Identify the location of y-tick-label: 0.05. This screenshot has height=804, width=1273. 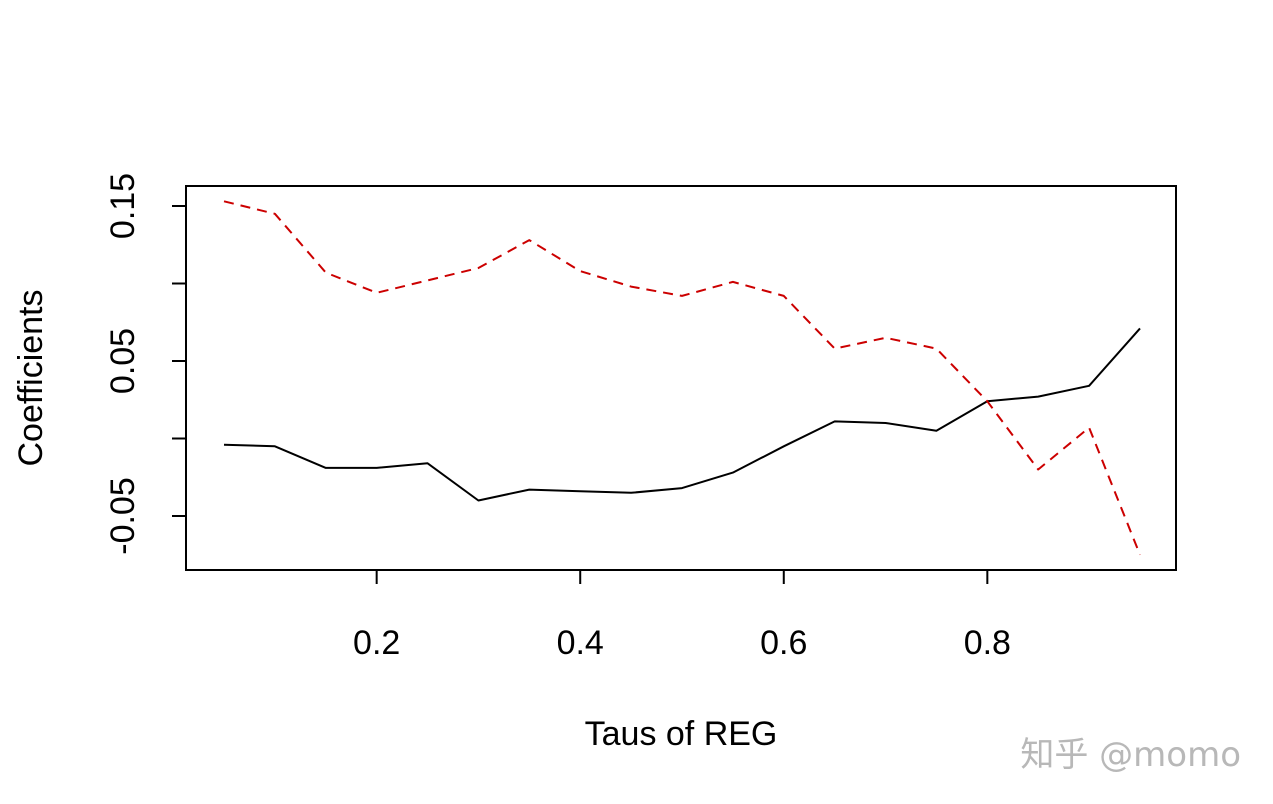
(123, 361).